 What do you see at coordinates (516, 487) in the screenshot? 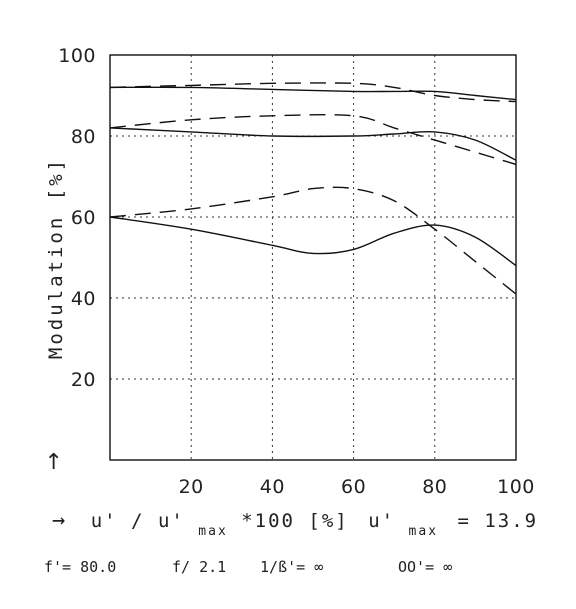
I see `x-tick-label: 100` at bounding box center [516, 487].